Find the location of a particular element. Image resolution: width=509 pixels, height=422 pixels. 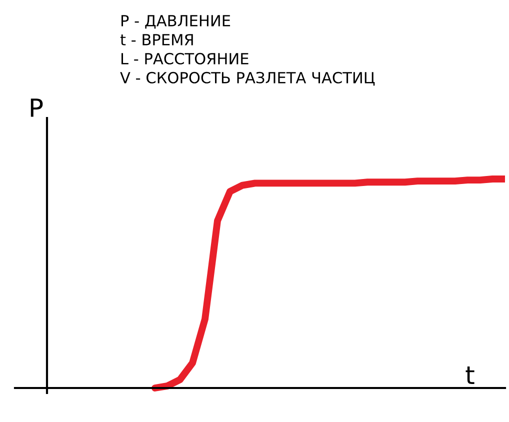

text: t - ВРЕМЯ is located at coordinates (156, 40).